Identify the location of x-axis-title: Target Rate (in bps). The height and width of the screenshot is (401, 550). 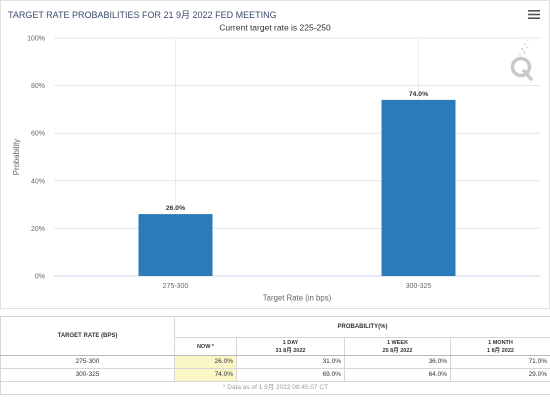
(297, 298).